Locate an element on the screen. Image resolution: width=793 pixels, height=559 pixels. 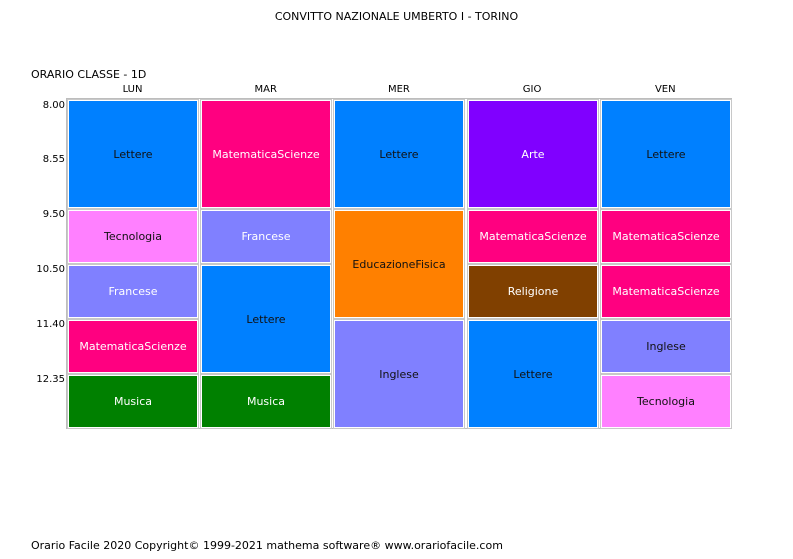
lesson-cell-gio: Arte is located at coordinates (533, 154).